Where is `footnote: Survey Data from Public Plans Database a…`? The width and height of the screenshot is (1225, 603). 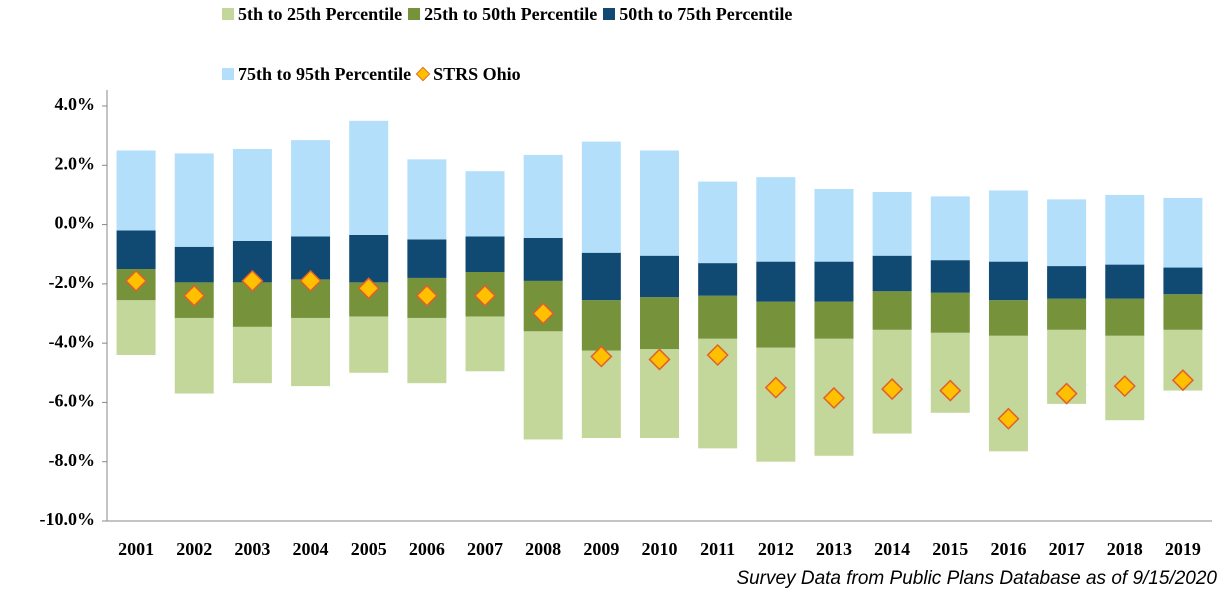
footnote: Survey Data from Public Plans Database a… is located at coordinates (976, 578).